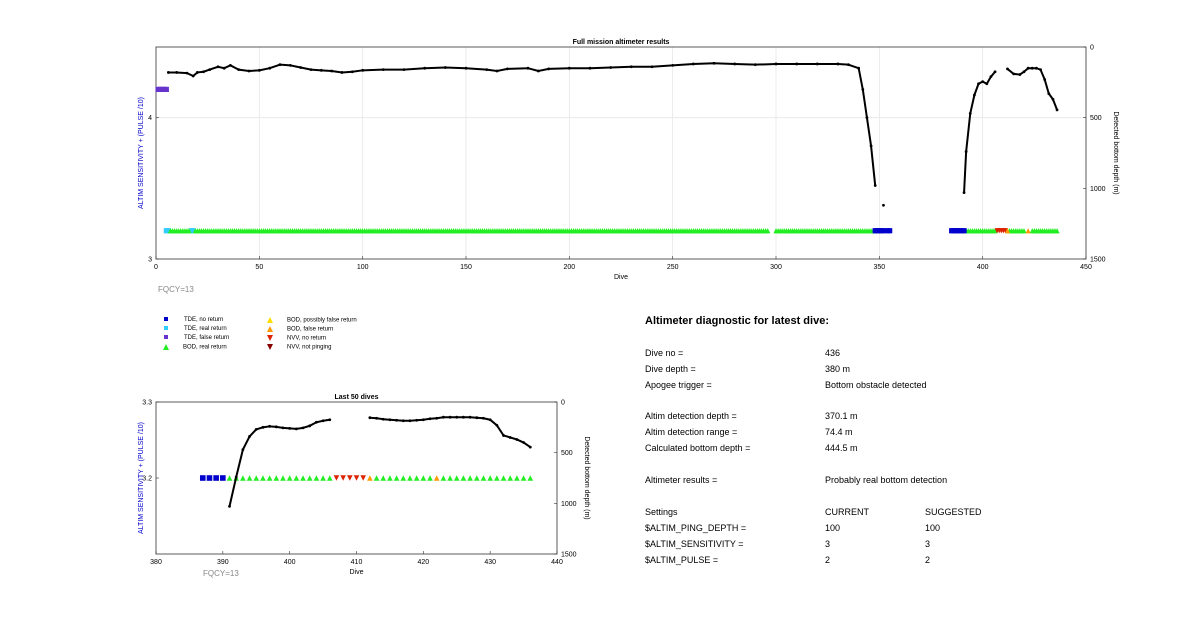 Image resolution: width=1200 pixels, height=622 pixels. I want to click on legend-item: TDE, no return, so click(193, 320).